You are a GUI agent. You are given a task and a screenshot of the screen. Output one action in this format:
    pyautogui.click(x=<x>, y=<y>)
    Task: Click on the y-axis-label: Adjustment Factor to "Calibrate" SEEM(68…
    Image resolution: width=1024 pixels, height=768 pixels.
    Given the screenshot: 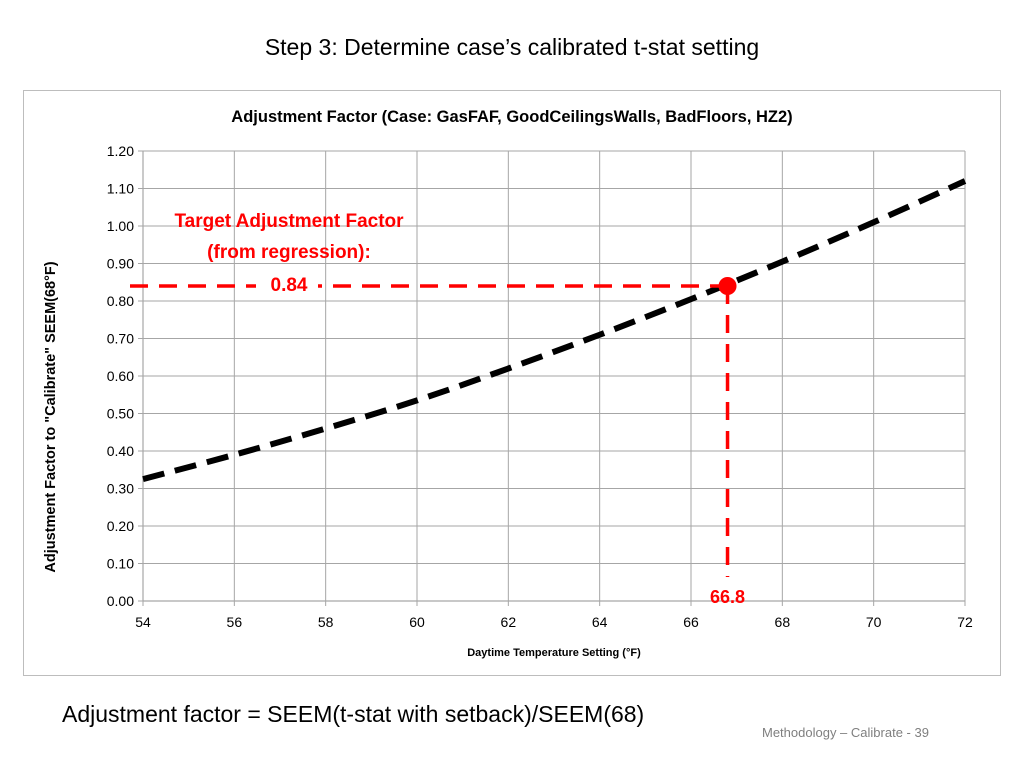 What is the action you would take?
    pyautogui.click(x=51, y=416)
    